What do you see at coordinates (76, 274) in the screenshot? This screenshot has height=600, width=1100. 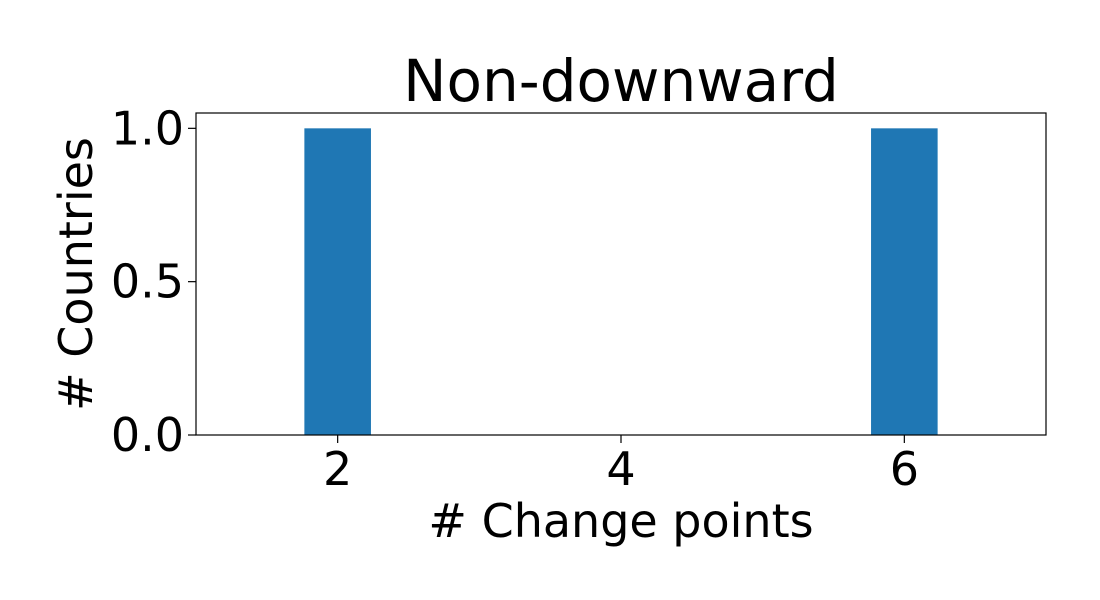 I see `y-axis-label: # Countries` at bounding box center [76, 274].